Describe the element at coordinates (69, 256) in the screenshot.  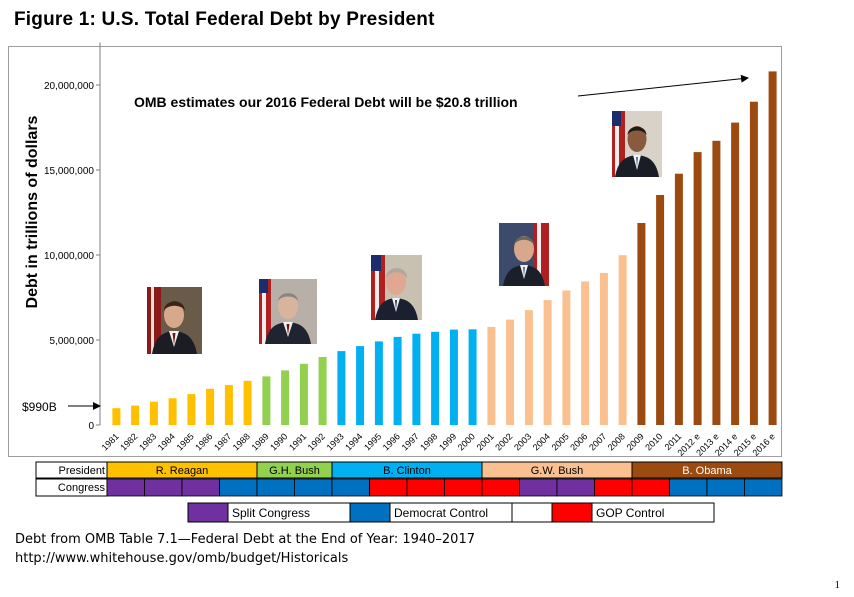
I see `y-tick-label: 10,000,000` at that location.